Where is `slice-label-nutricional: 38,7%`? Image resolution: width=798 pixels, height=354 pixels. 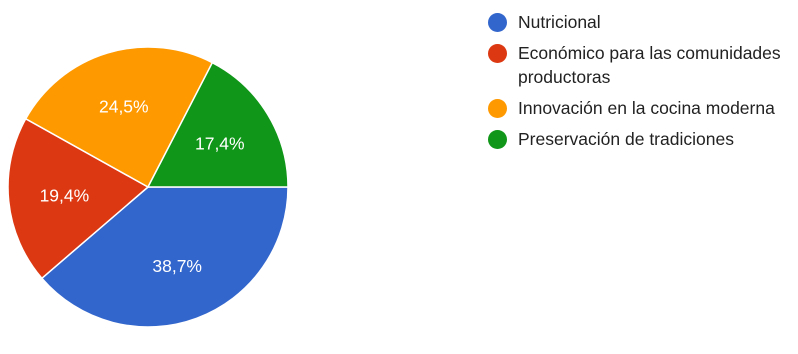 slice-label-nutricional: 38,7% is located at coordinates (177, 266).